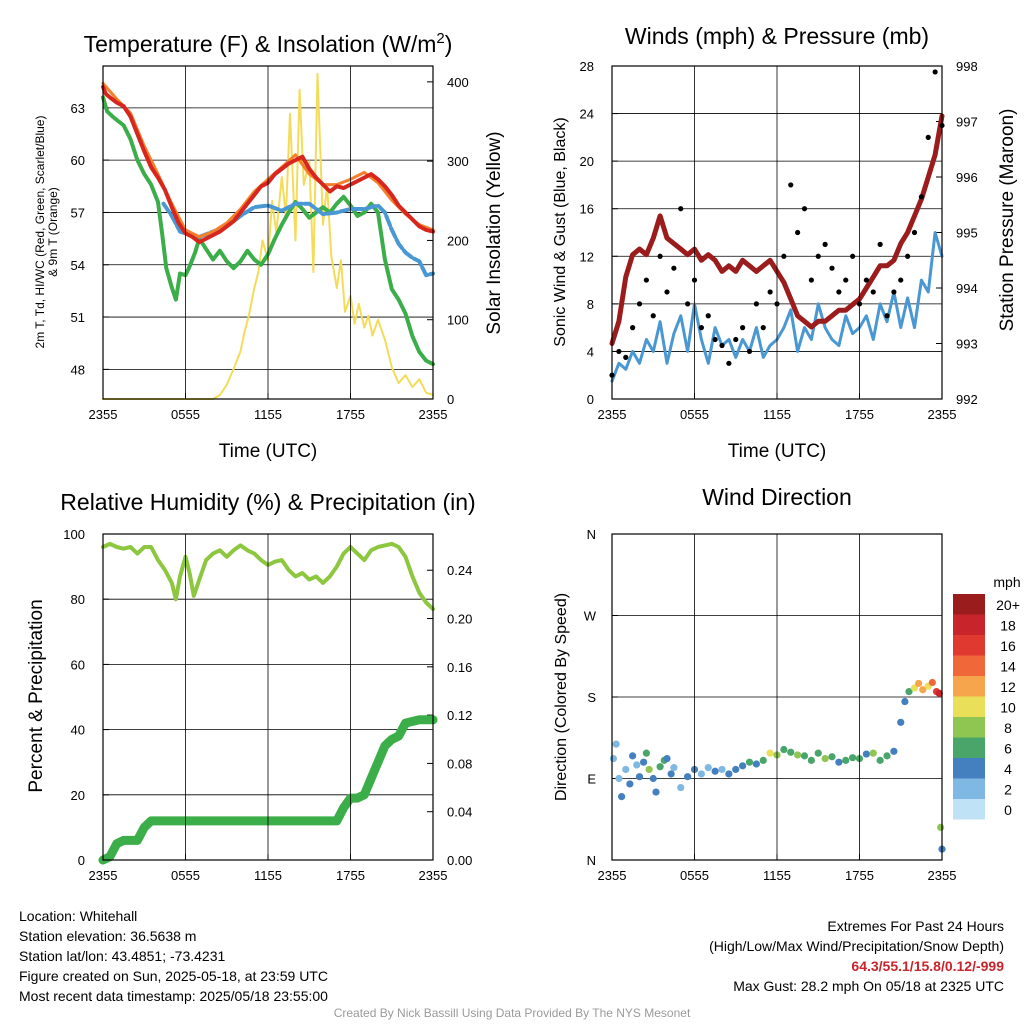 The height and width of the screenshot is (1024, 1024). What do you see at coordinates (122, 956) in the screenshot?
I see `latlon-text: Station lat/lon: 43.4851; -73.4231` at bounding box center [122, 956].